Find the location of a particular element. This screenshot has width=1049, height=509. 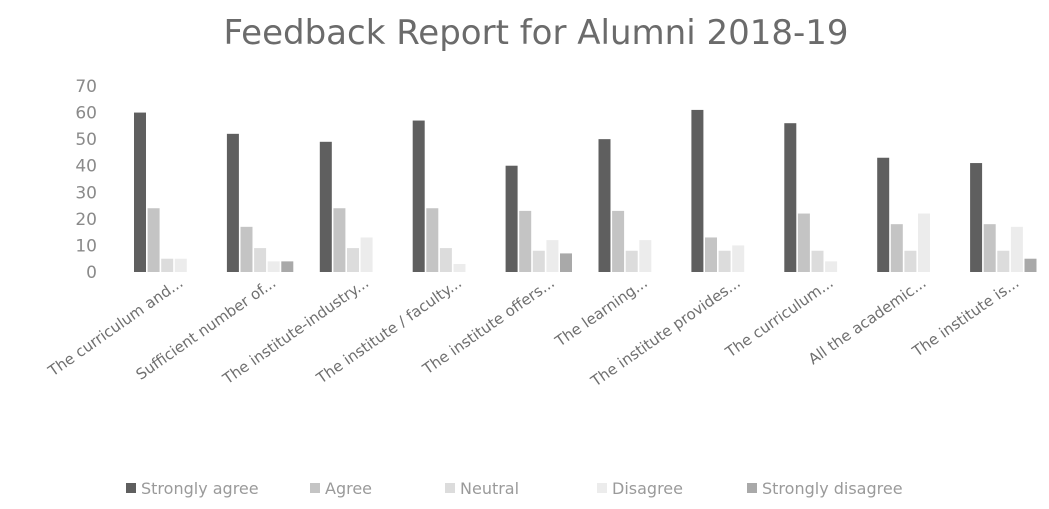

y-tick-label: 20 is located at coordinates (86, 220).